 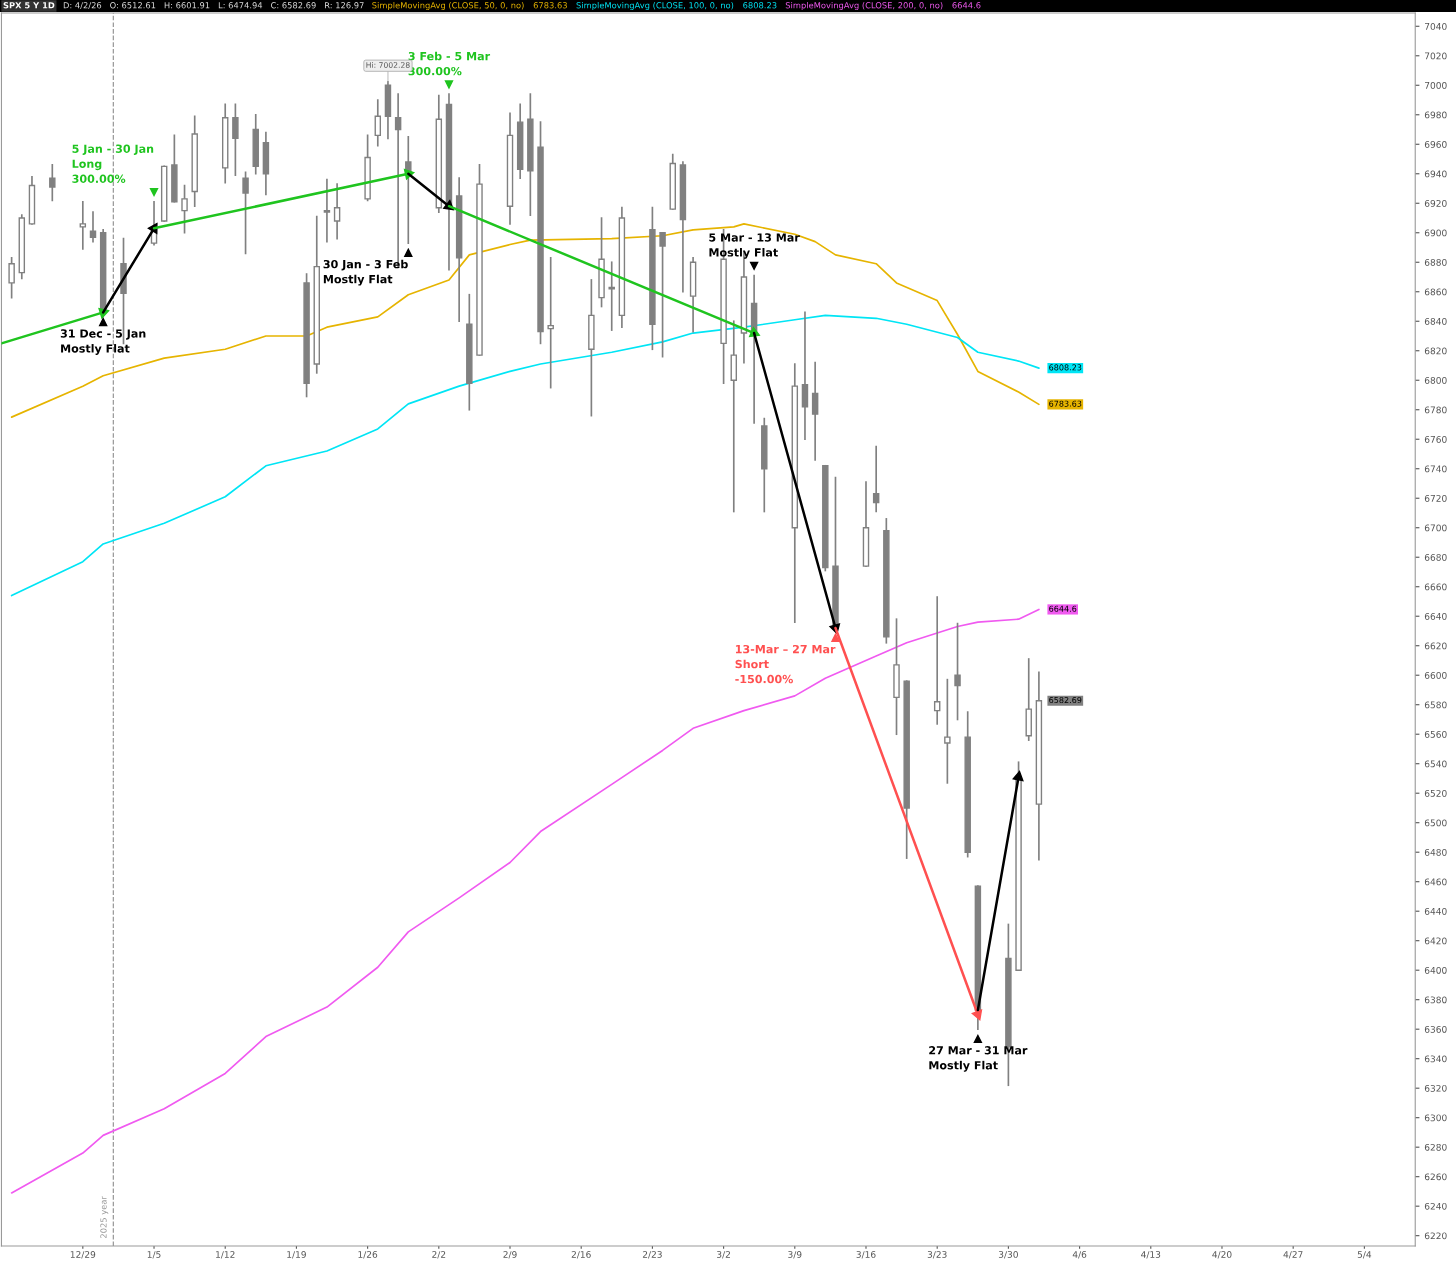 I want to click on x-tick-label: 2/2, so click(x=439, y=1255).